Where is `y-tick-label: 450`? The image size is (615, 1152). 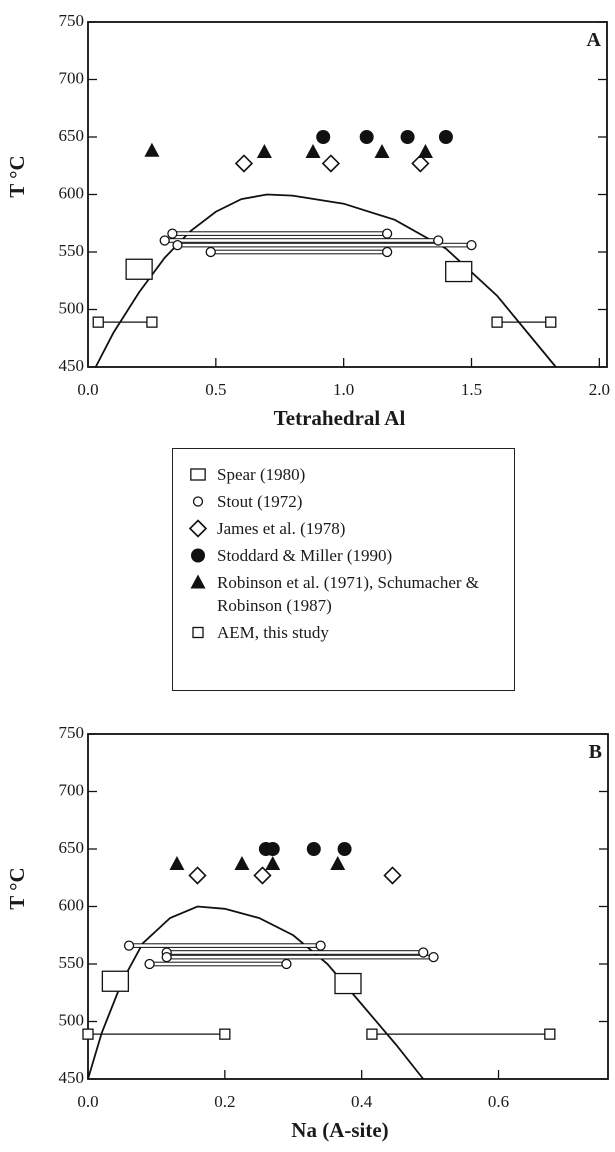 y-tick-label: 450 is located at coordinates (72, 1077).